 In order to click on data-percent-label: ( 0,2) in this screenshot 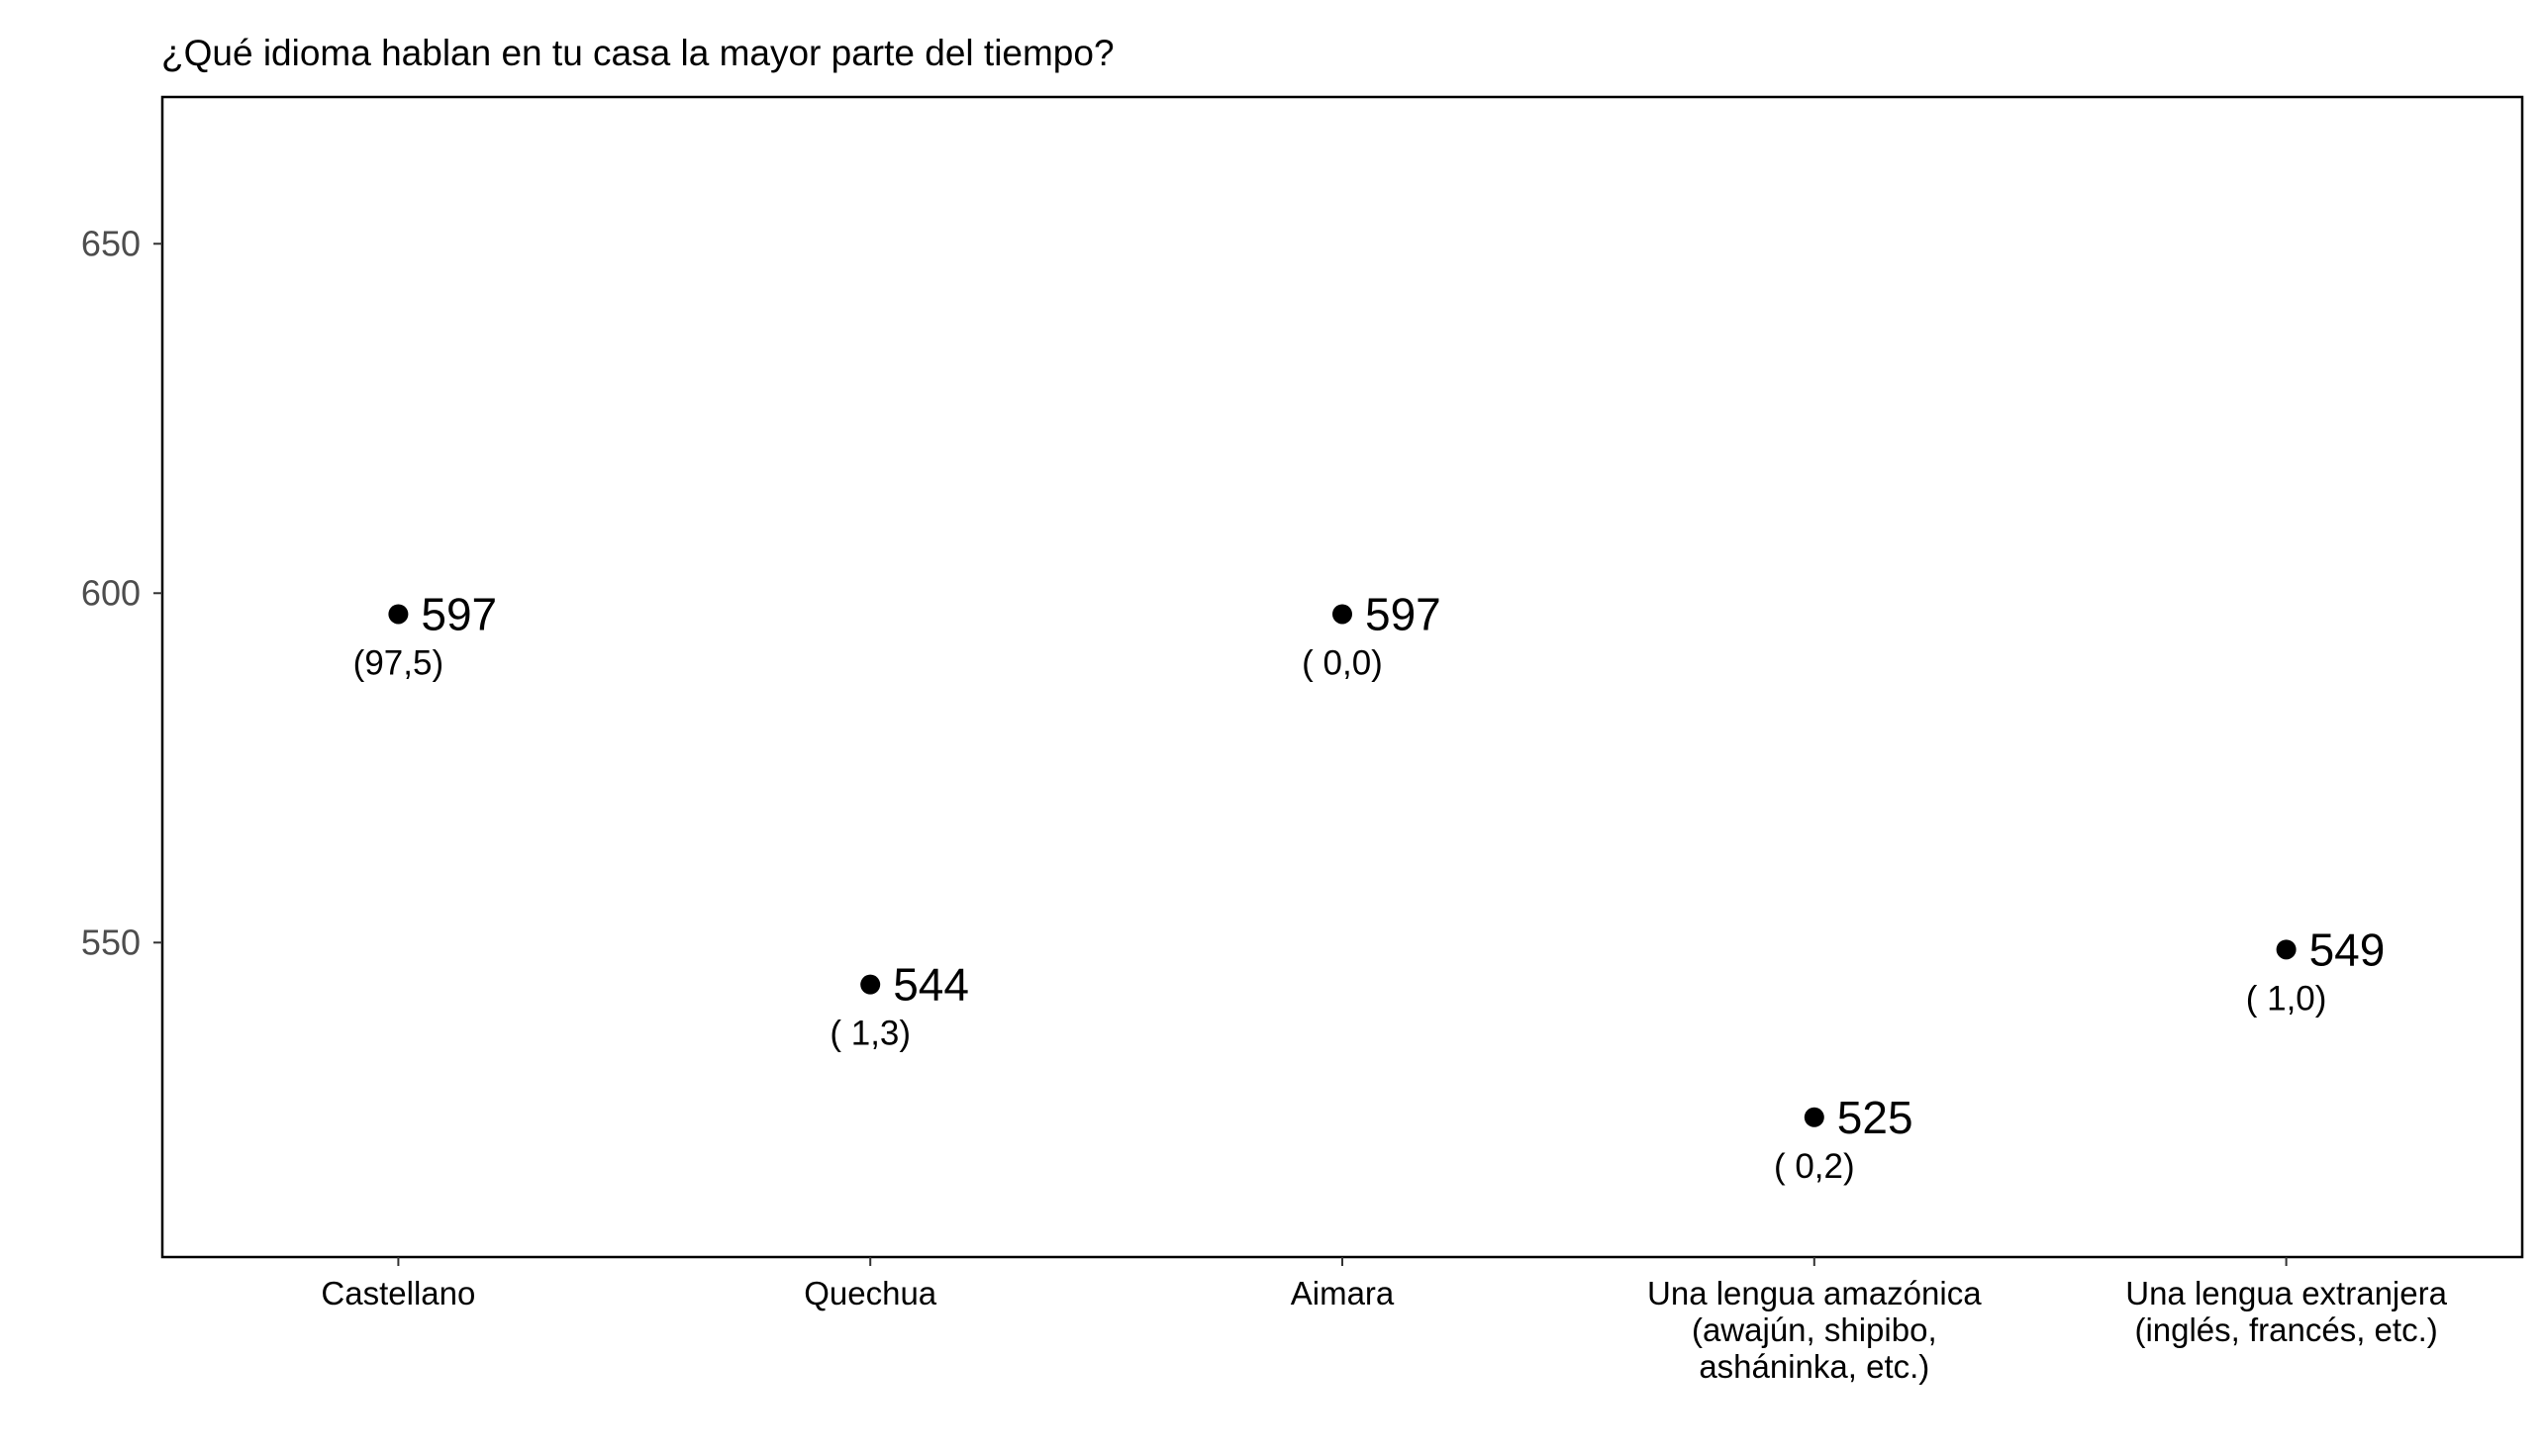, I will do `click(1814, 1166)`.